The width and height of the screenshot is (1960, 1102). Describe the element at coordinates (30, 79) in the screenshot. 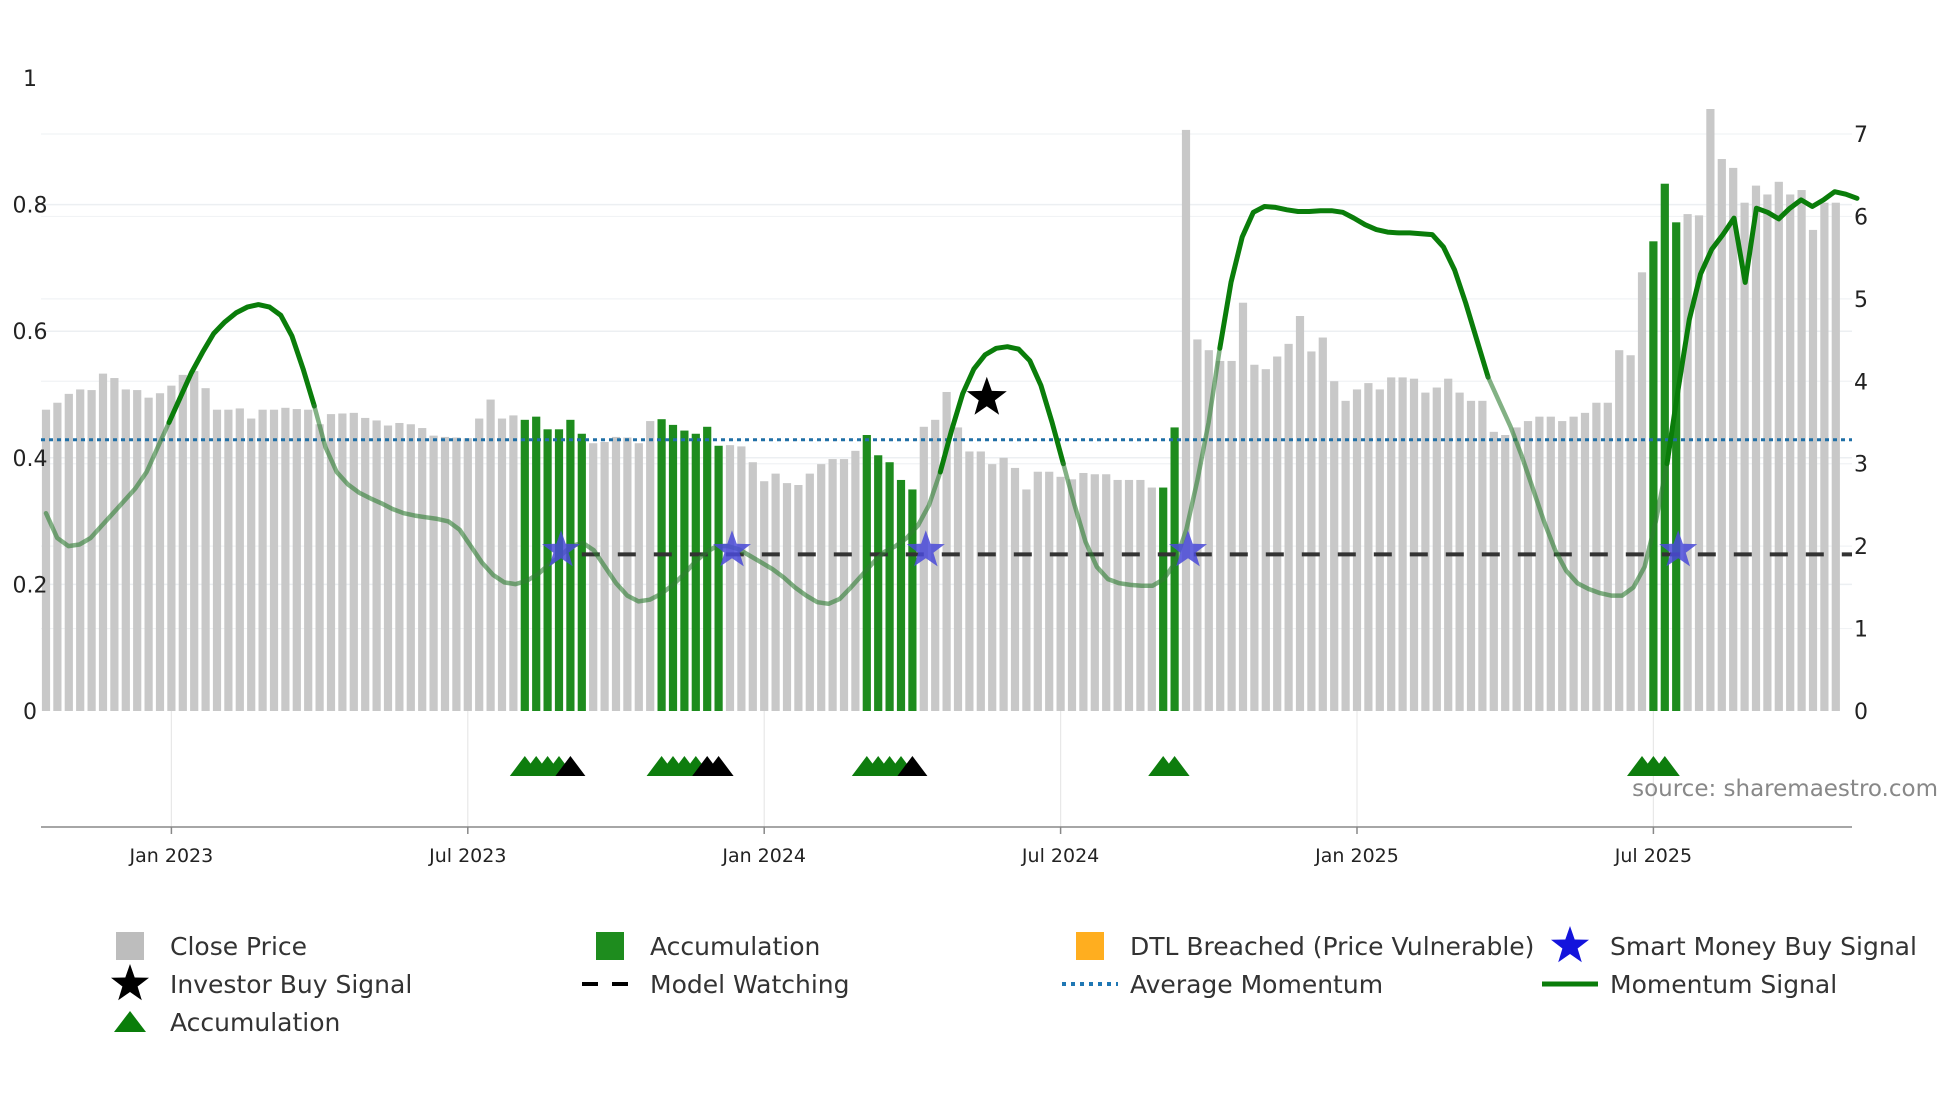

I see `left-y-tick-label: 1` at that location.